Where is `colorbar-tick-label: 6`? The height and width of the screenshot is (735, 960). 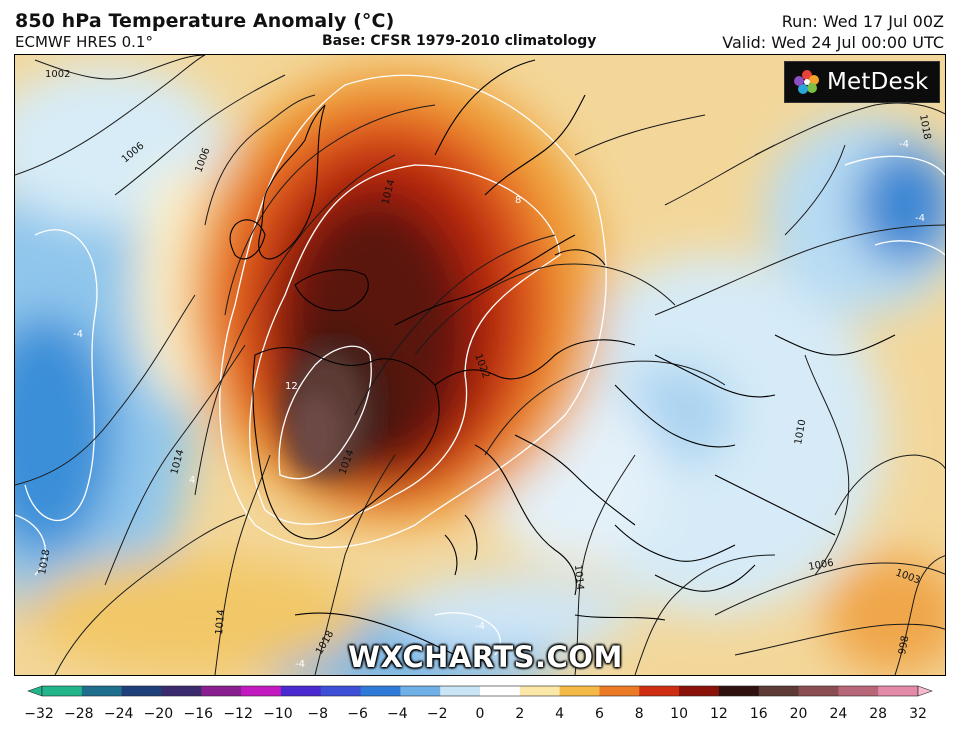
colorbar-tick-label: 6 is located at coordinates (599, 714).